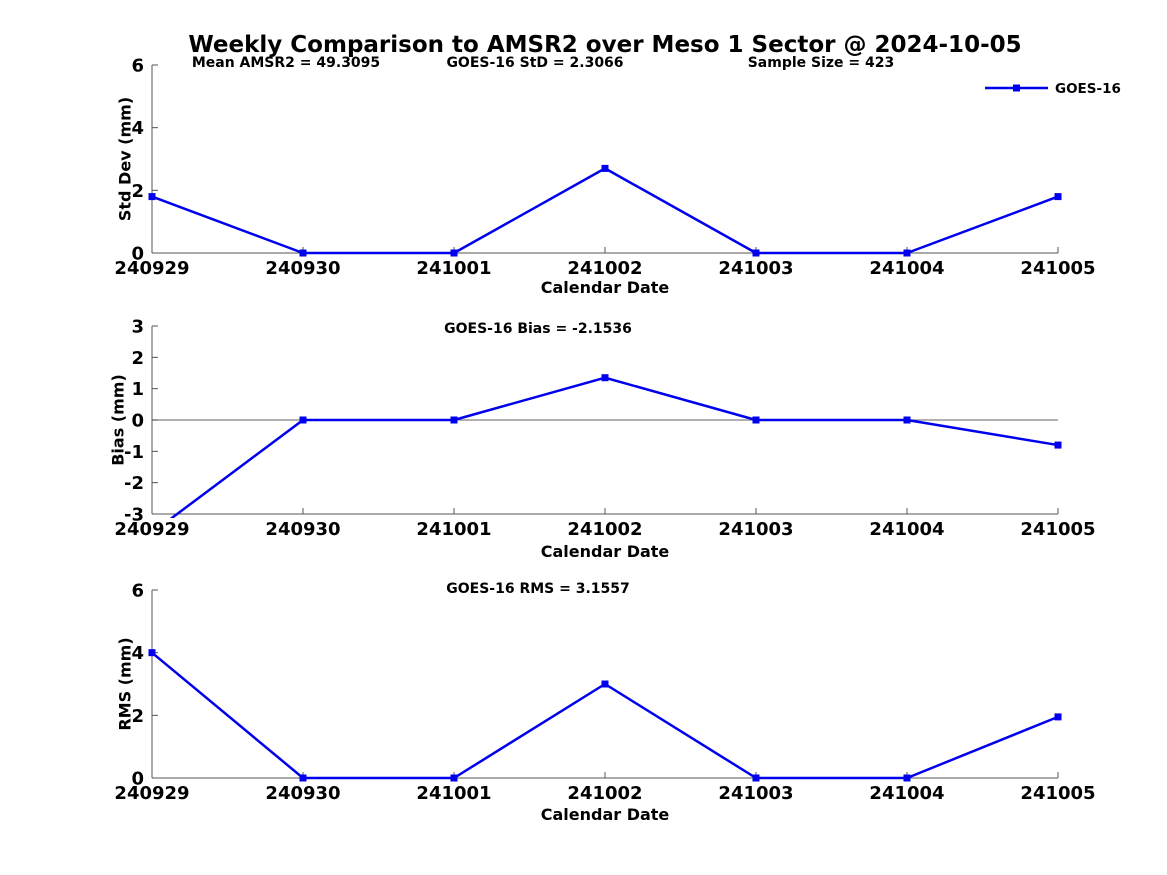 This screenshot has height=875, width=1167. Describe the element at coordinates (821, 63) in the screenshot. I see `annotation-sample-size: Sample Size = 423` at that location.